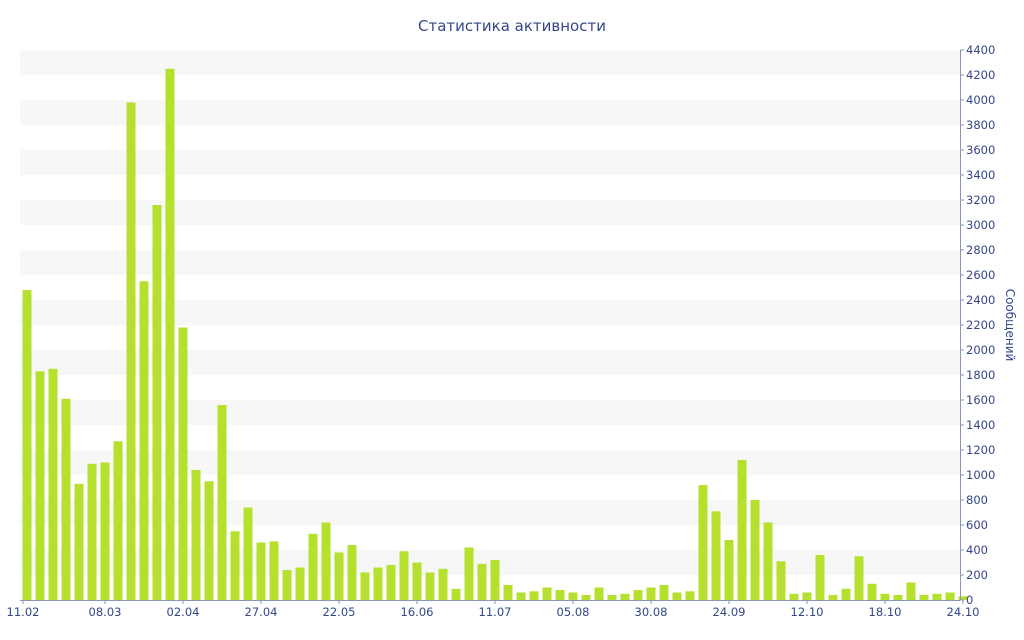  What do you see at coordinates (512, 26) in the screenshot?
I see `chart-title: Статистика активности` at bounding box center [512, 26].